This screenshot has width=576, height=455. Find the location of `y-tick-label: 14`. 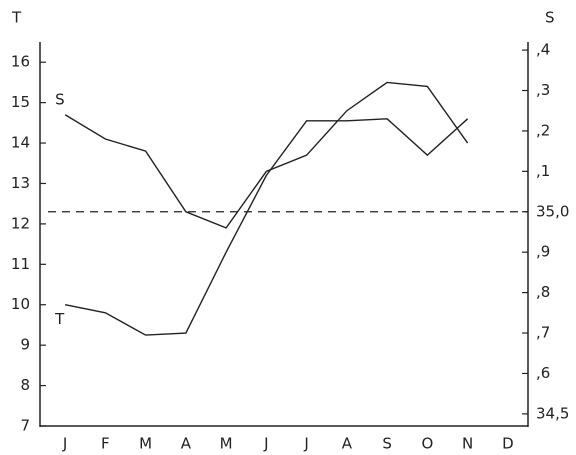

y-tick-label: 14 is located at coordinates (20, 143).